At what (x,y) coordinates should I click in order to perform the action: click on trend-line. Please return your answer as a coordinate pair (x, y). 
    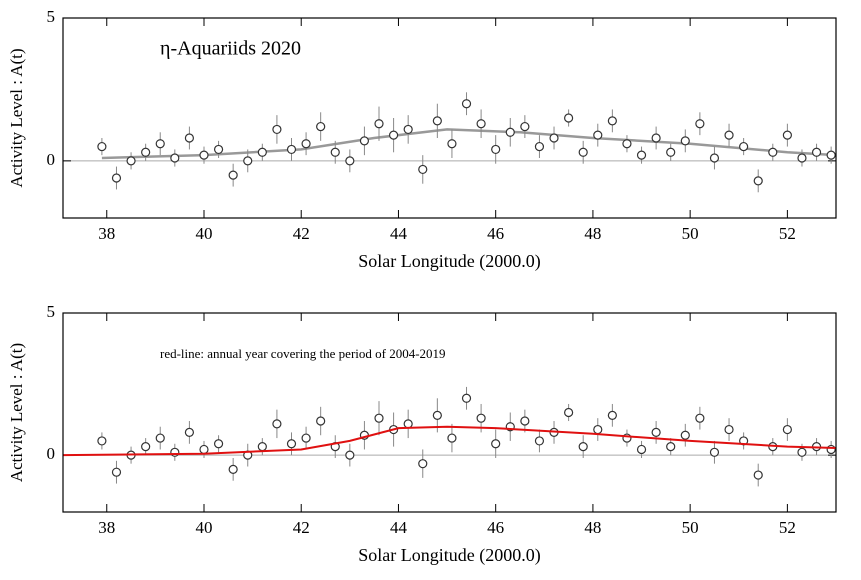
    Looking at the image, I should click on (449, 441).